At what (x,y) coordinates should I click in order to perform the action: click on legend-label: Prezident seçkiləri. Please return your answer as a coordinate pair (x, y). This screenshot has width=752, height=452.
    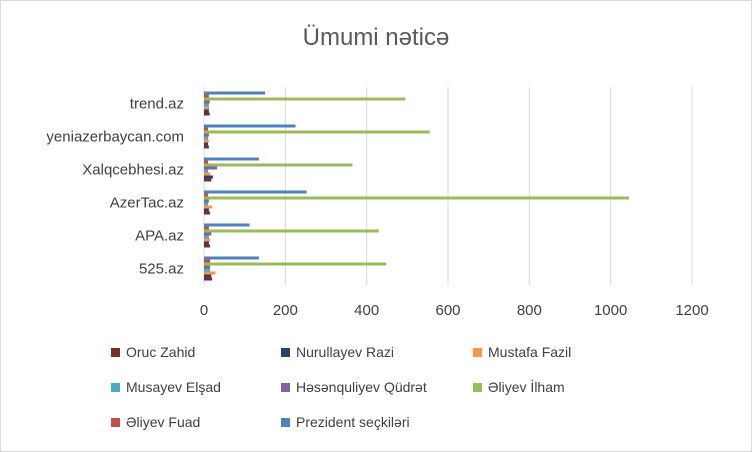
    Looking at the image, I should click on (353, 422).